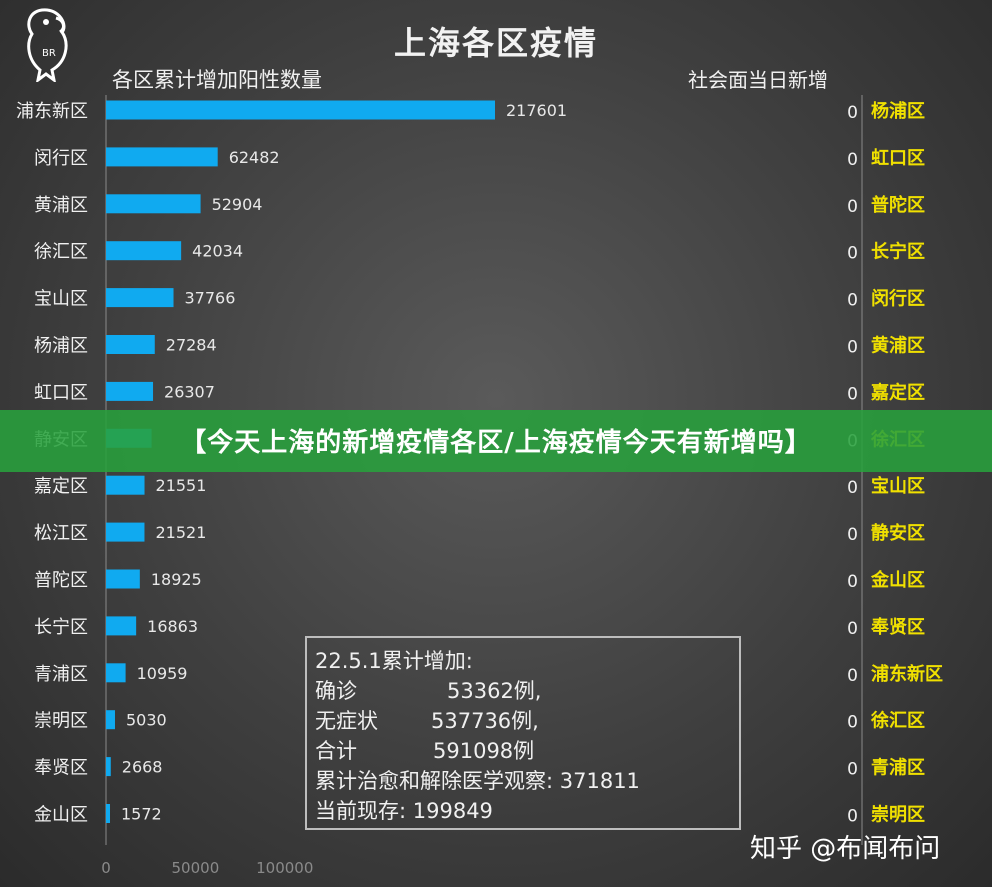 This screenshot has width=992, height=887. I want to click on right-category-label: 长宁区, so click(898, 252).